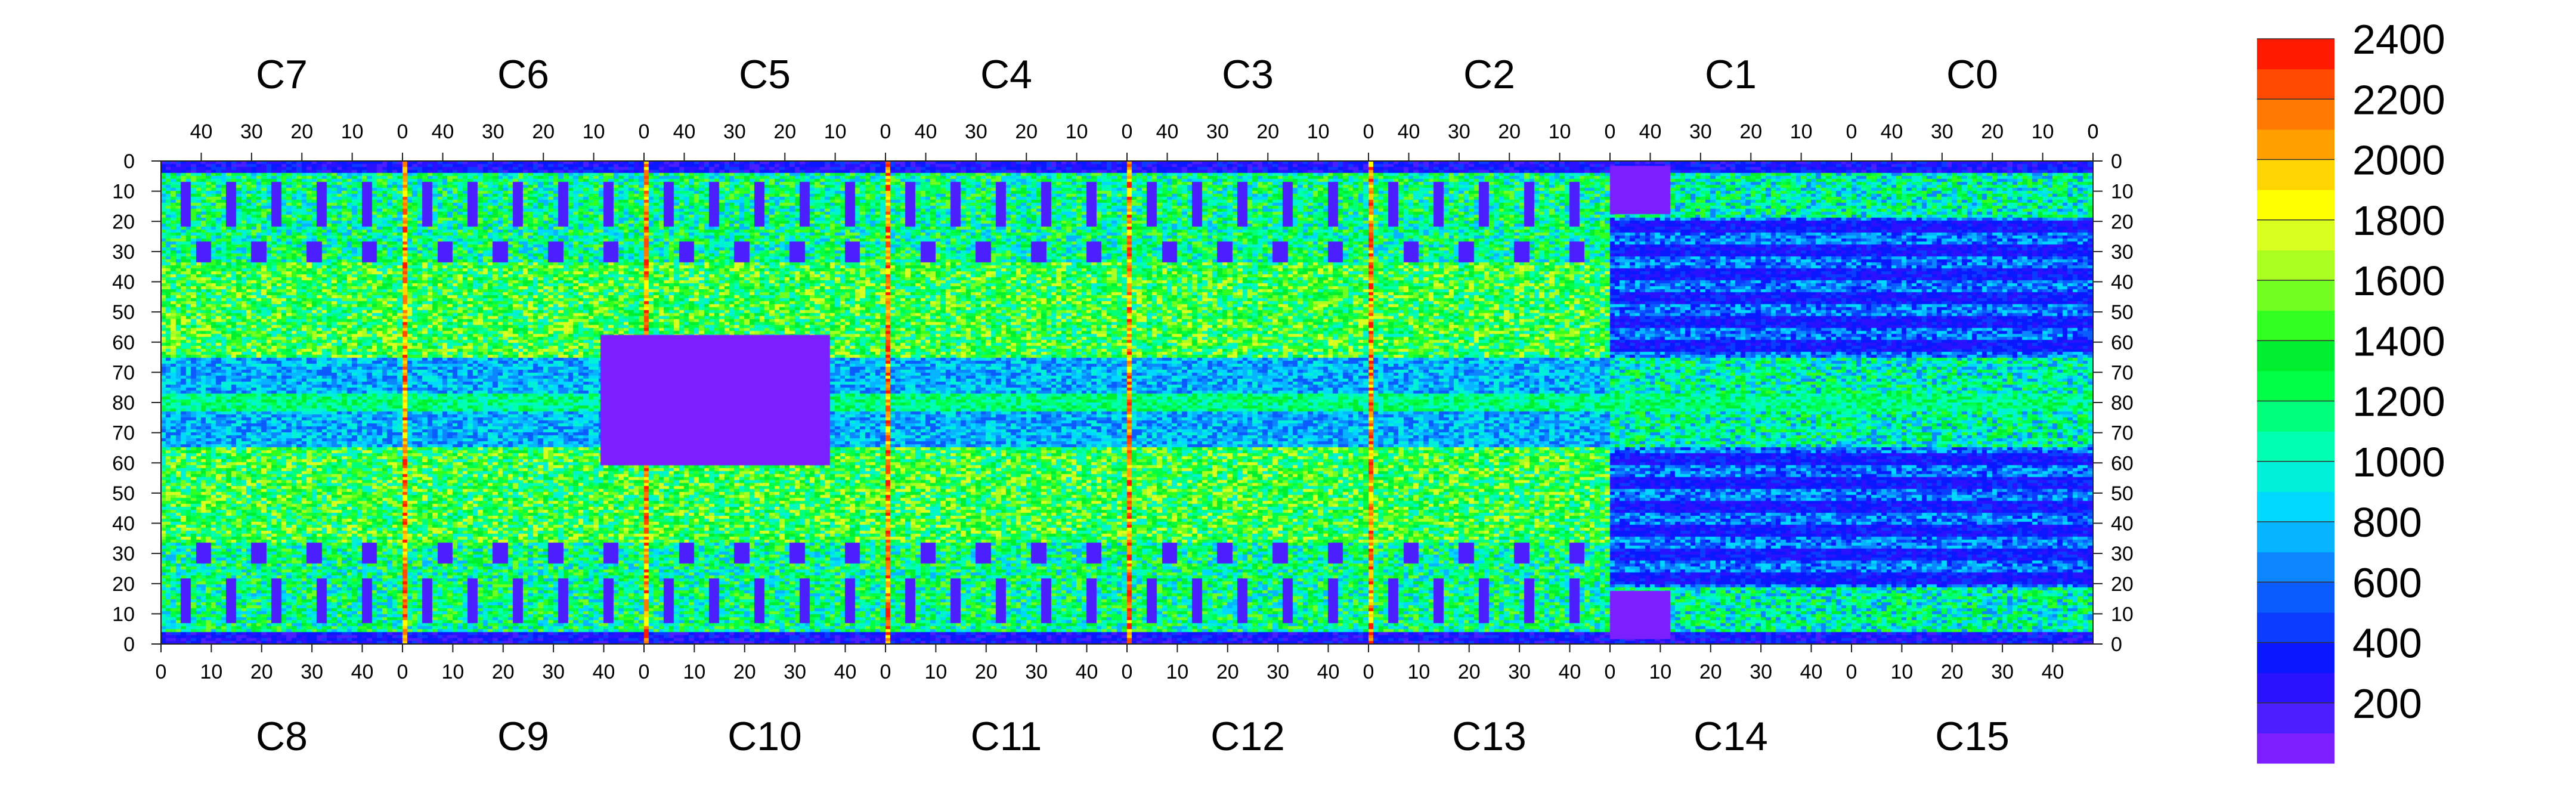 Image resolution: width=2576 pixels, height=805 pixels. What do you see at coordinates (1248, 737) in the screenshot?
I see `chip-label-bottom: C12` at bounding box center [1248, 737].